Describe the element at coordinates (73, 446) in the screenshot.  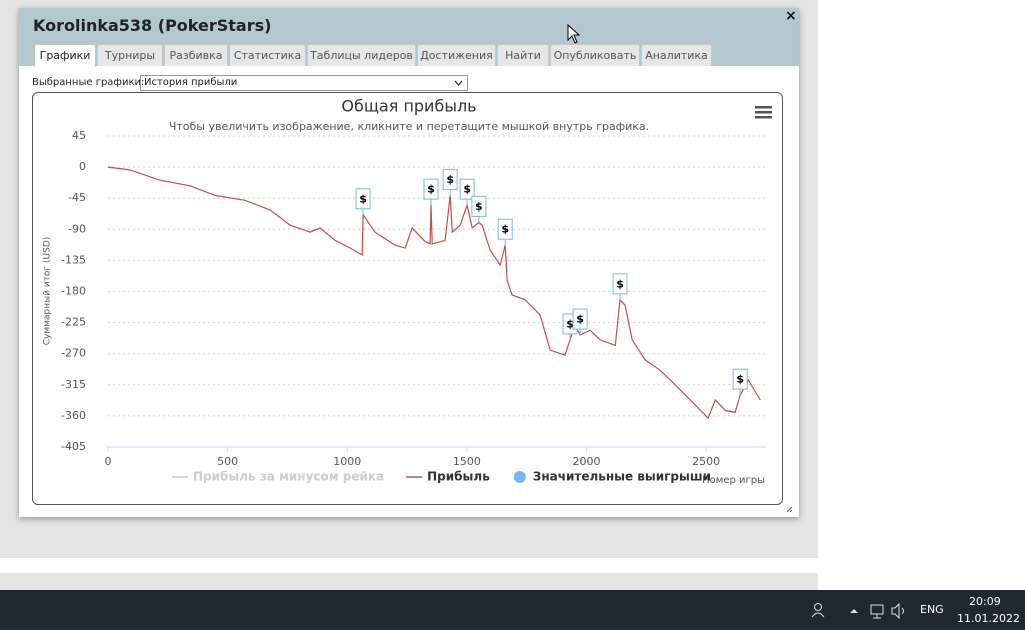
I see `y-tick-label: -405` at that location.